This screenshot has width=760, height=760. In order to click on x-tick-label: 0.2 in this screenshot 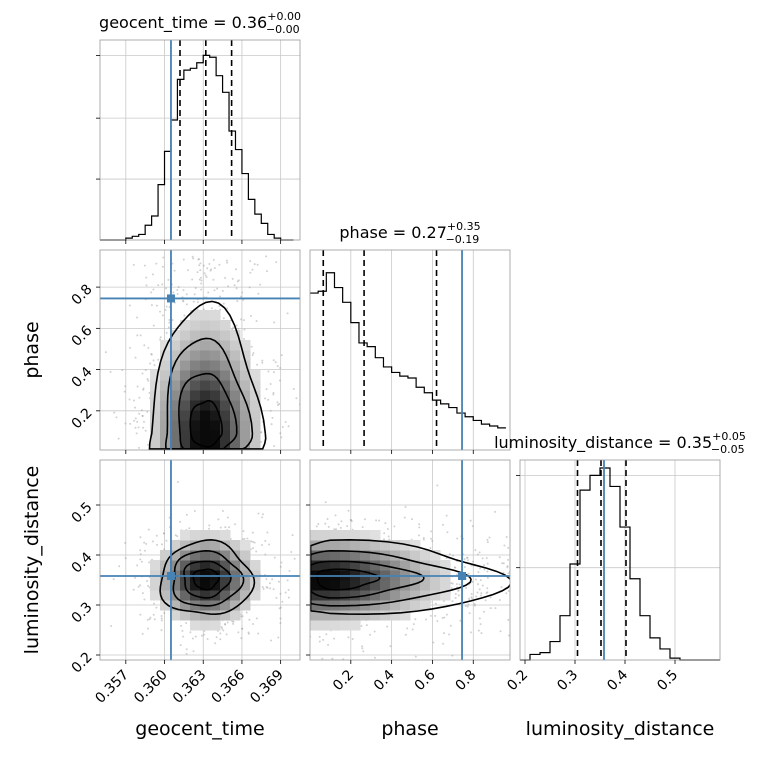, I will do `click(517, 680)`.